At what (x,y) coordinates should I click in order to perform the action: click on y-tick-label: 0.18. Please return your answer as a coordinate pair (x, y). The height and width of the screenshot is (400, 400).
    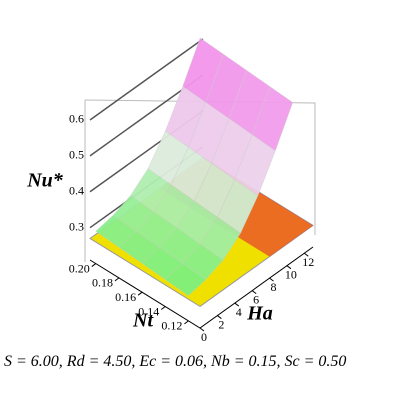
    Looking at the image, I should click on (102, 283).